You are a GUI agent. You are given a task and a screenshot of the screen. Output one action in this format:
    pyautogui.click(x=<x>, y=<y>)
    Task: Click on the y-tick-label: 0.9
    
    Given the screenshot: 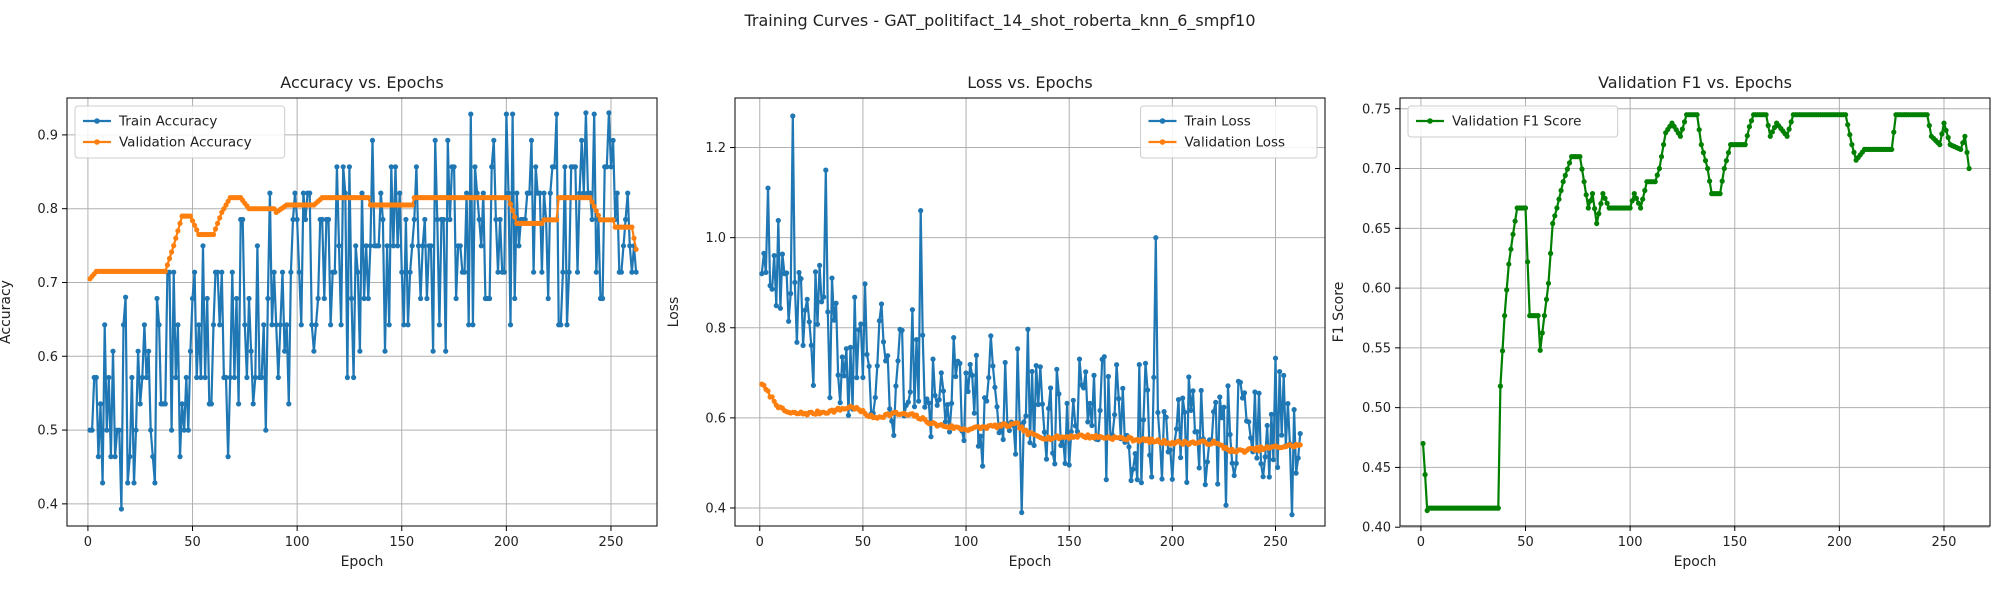 What is the action you would take?
    pyautogui.click(x=47, y=135)
    